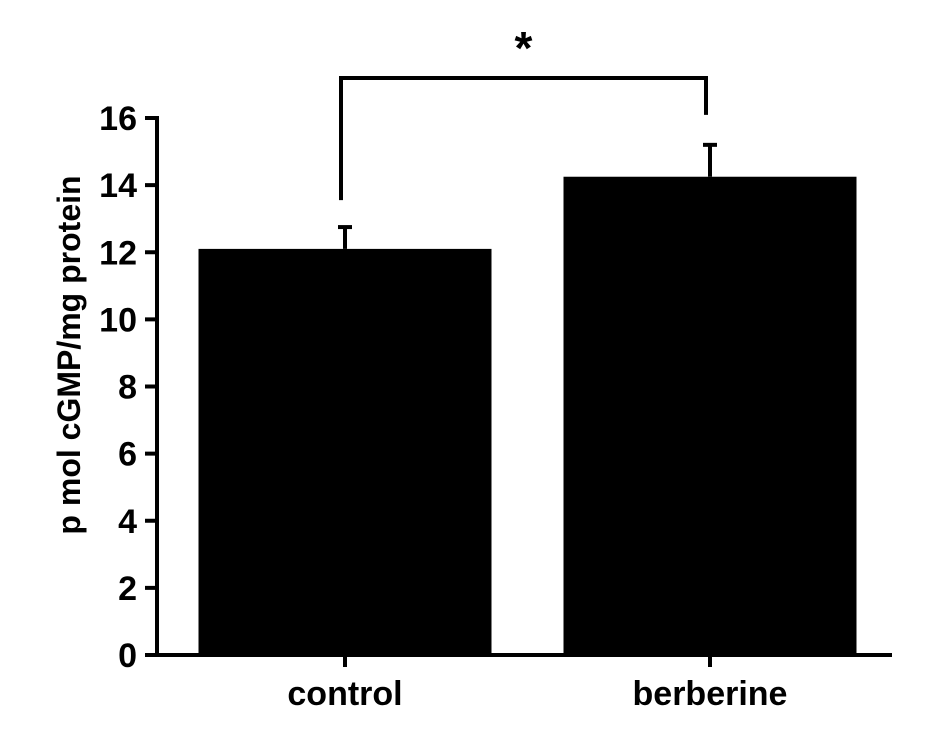 The width and height of the screenshot is (945, 736). I want to click on y-tick-label: 2, so click(127, 589).